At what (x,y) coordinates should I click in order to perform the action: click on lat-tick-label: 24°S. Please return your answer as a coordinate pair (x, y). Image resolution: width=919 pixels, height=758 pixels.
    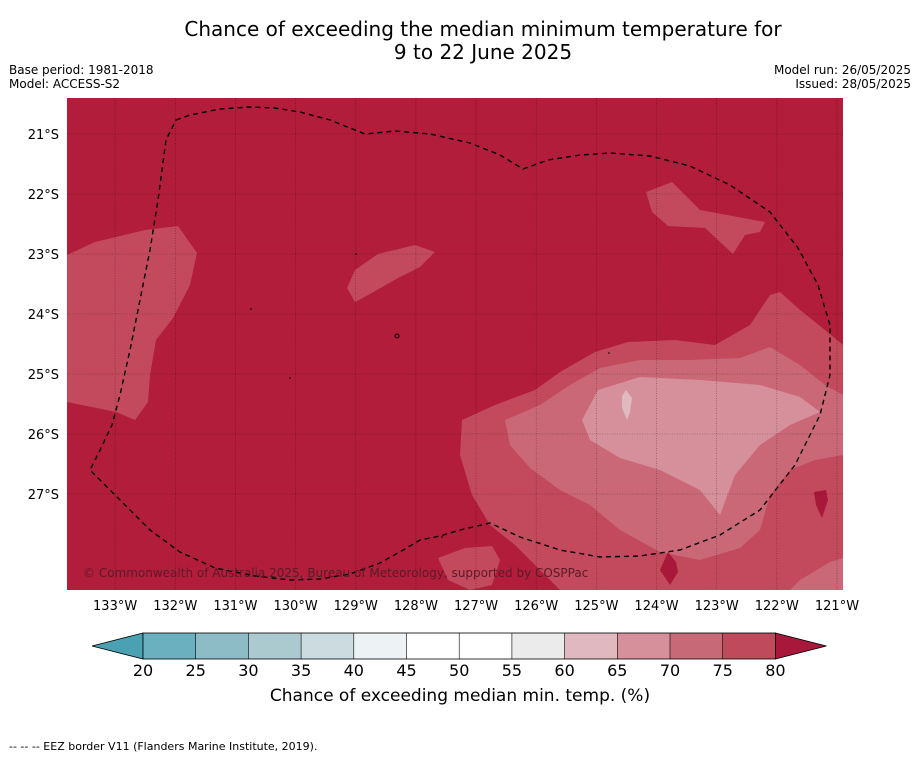
    Looking at the image, I should click on (43, 315).